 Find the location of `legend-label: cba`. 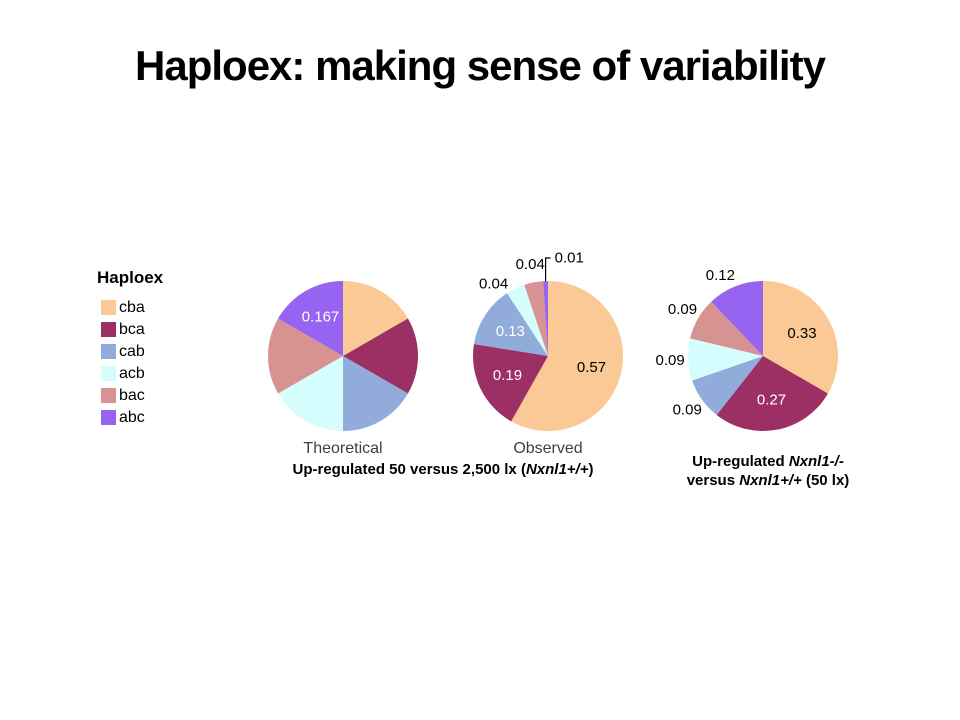

legend-label: cba is located at coordinates (132, 307).